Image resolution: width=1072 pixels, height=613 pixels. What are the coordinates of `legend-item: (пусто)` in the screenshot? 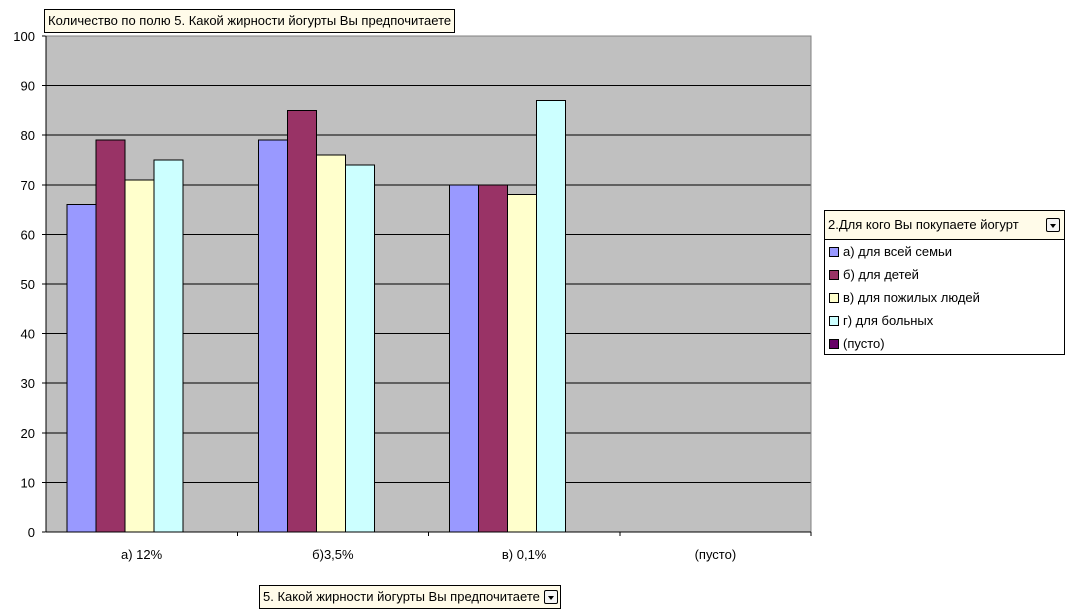 It's located at (944, 343).